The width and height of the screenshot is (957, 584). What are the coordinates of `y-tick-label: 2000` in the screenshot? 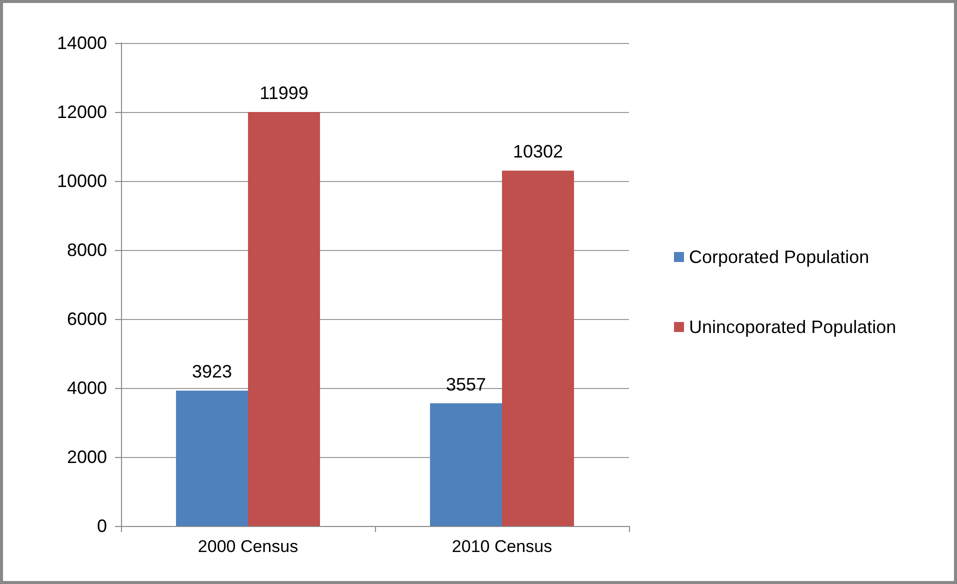 It's located at (86, 457).